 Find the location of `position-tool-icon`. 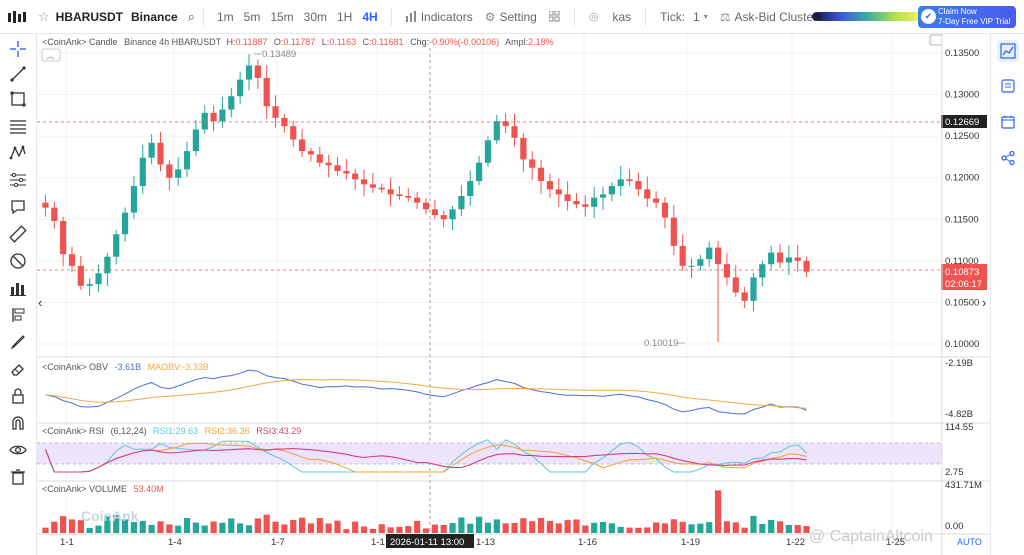

position-tool-icon is located at coordinates (18, 315).